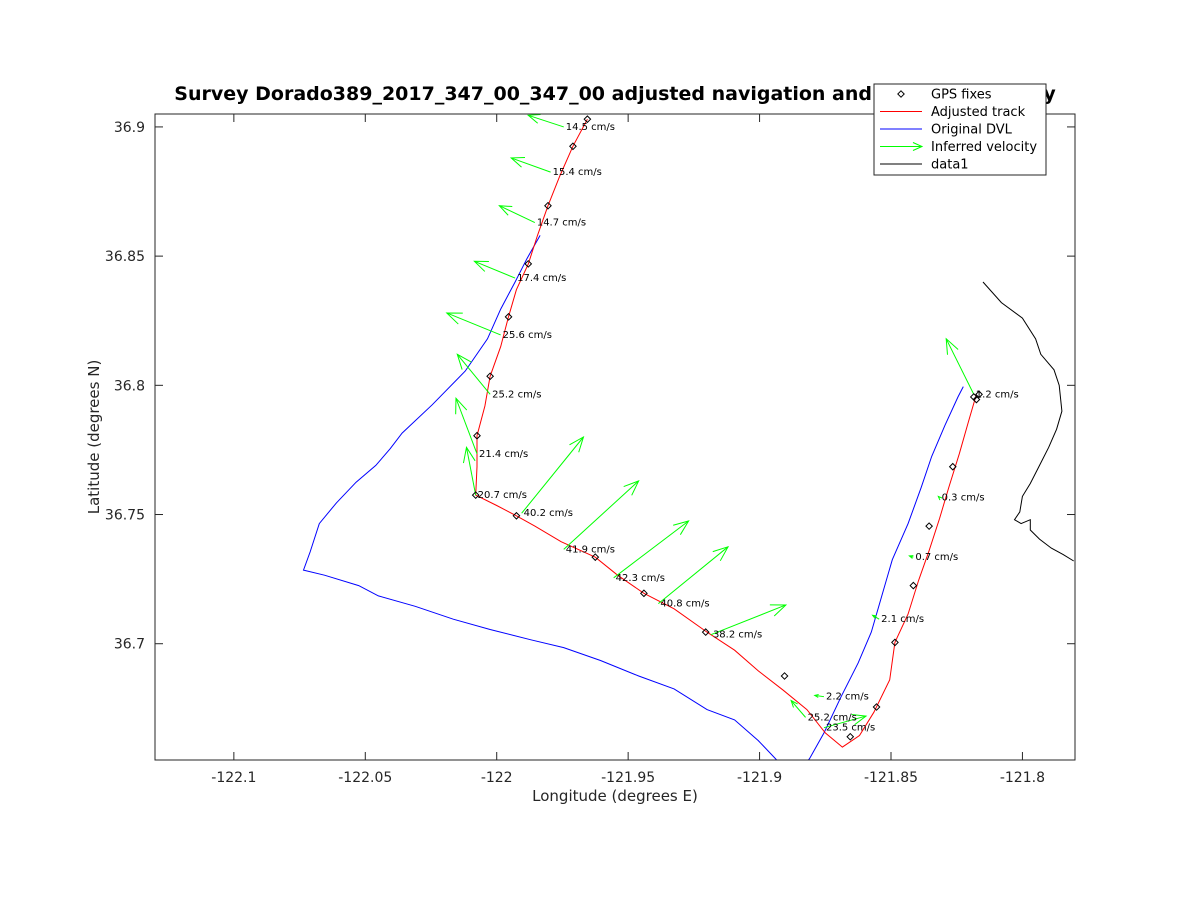  What do you see at coordinates (847, 697) in the screenshot?
I see `velocity-label: 2.2 cm/s` at bounding box center [847, 697].